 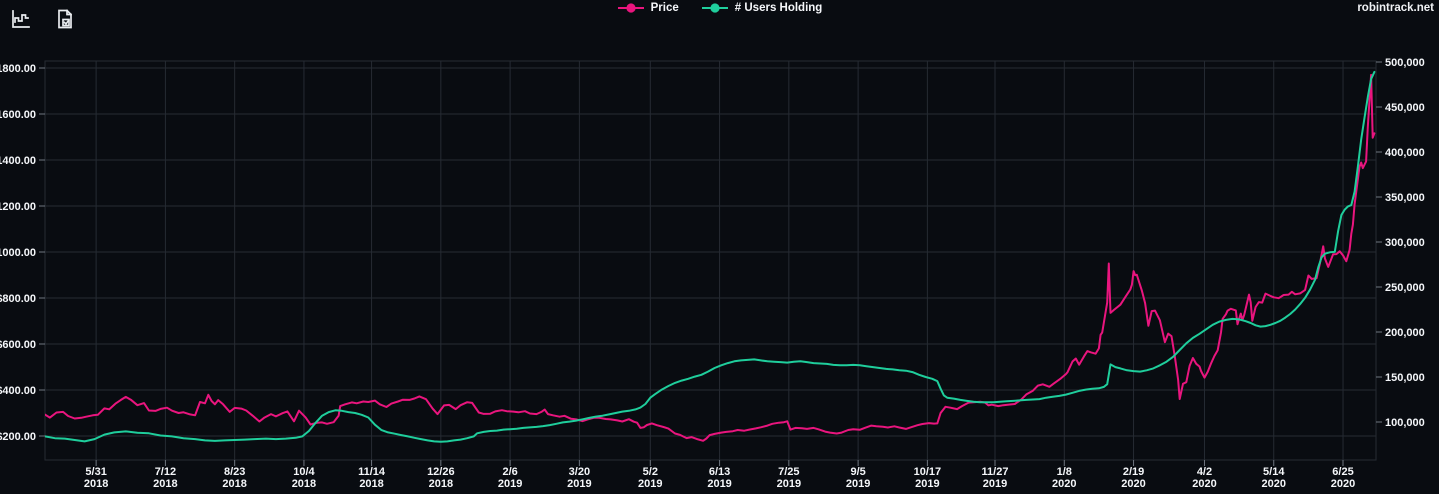 What do you see at coordinates (648, 8) in the screenshot?
I see `legend-item-price: Price` at bounding box center [648, 8].